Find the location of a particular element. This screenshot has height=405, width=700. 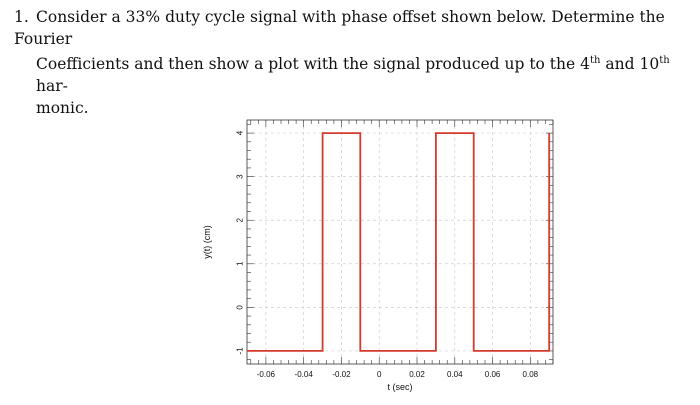

y-tick-label: 1 is located at coordinates (240, 263).